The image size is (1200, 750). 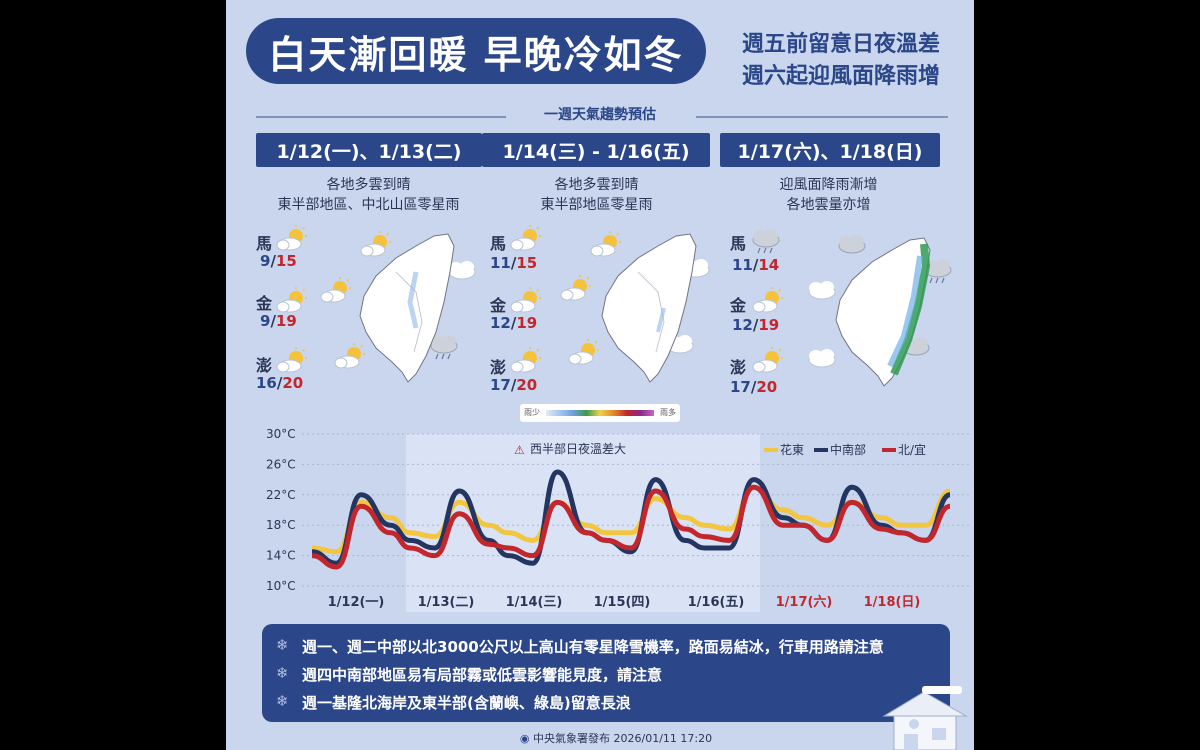 I want to click on period-3-desc: 迎風面降雨漸增 各地雲量亦增, so click(x=828, y=195).